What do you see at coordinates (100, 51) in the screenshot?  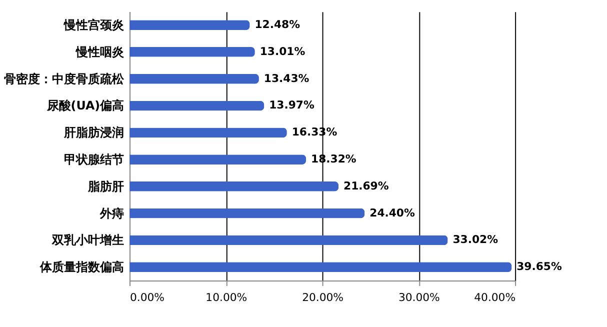 I see `y-tick-label: 慢性咽炎` at bounding box center [100, 51].